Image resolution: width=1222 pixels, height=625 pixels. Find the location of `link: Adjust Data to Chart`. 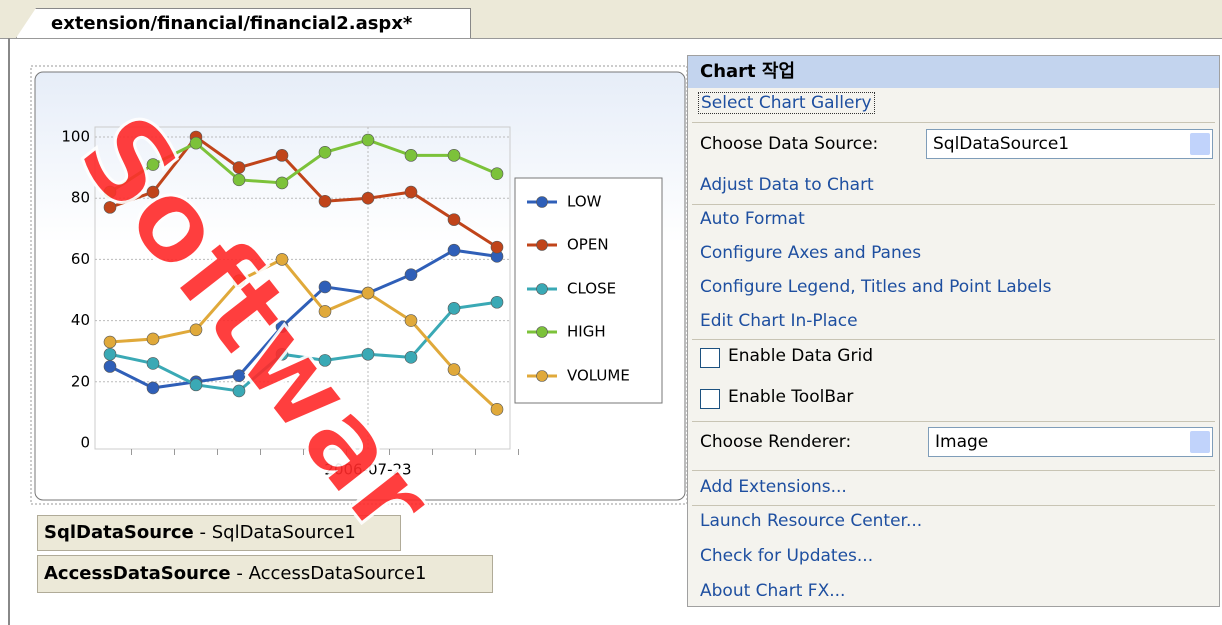

link: Adjust Data to Chart is located at coordinates (787, 185).